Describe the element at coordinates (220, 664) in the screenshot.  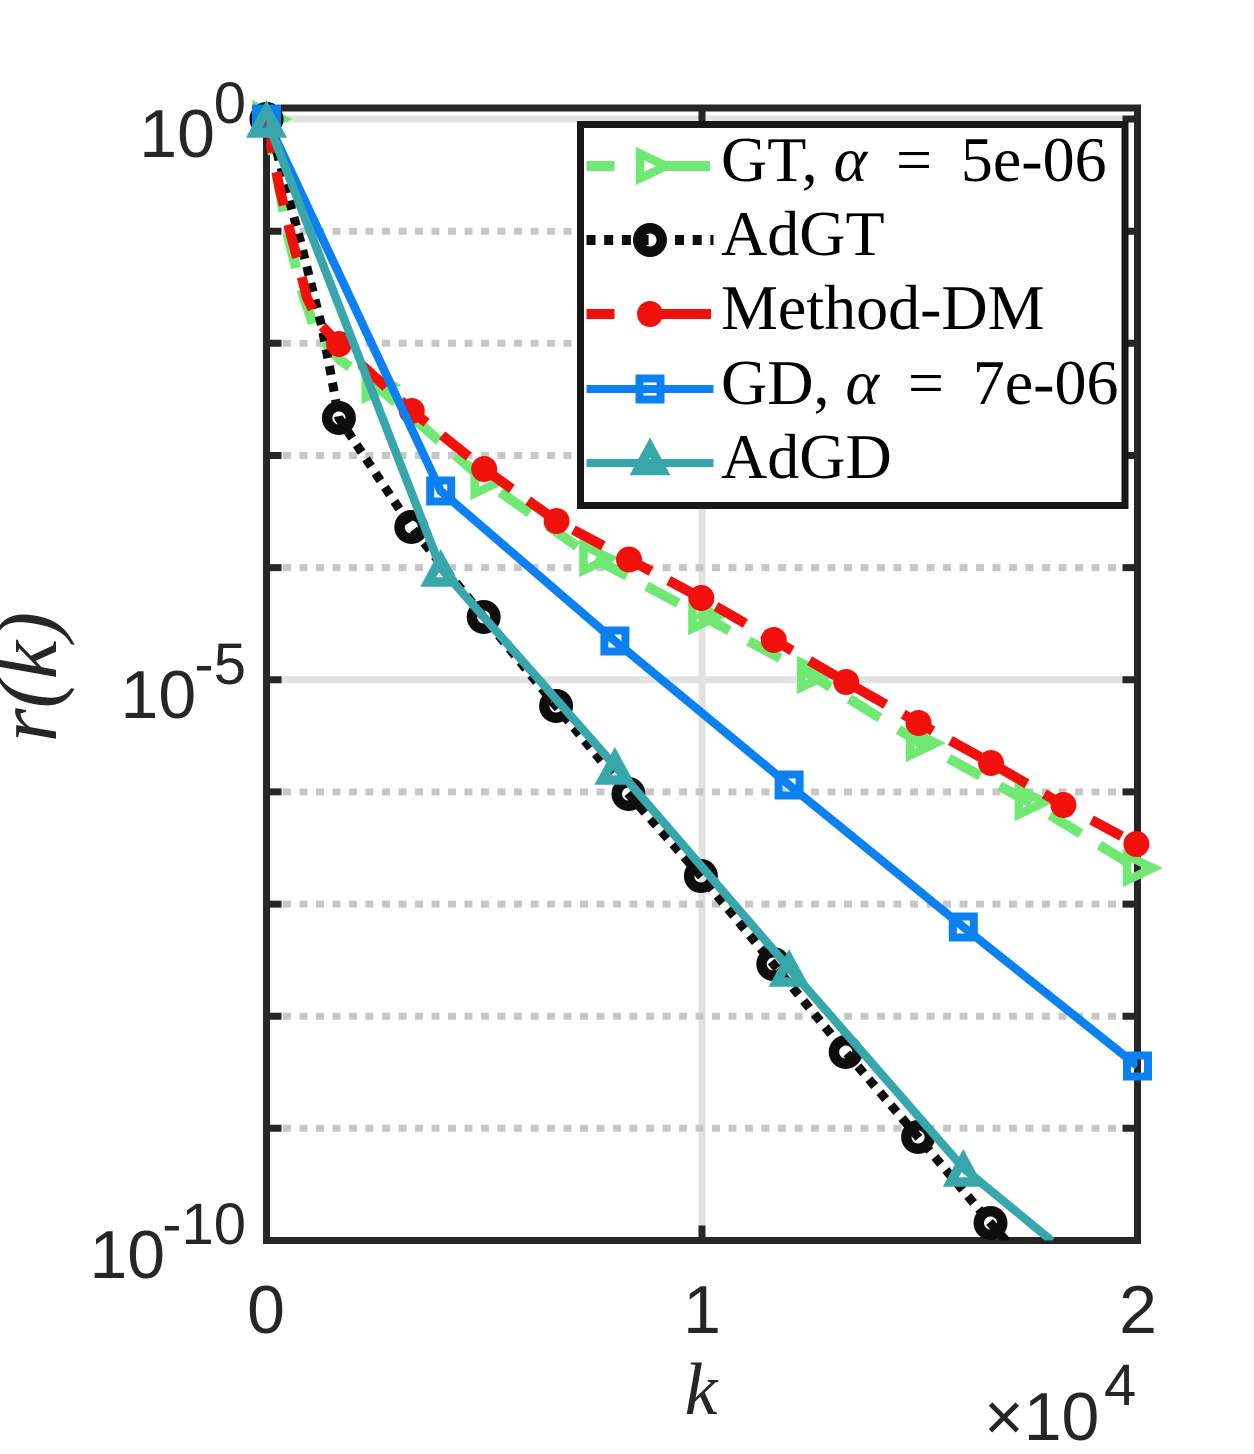
I see `svg-text: -5` at that location.